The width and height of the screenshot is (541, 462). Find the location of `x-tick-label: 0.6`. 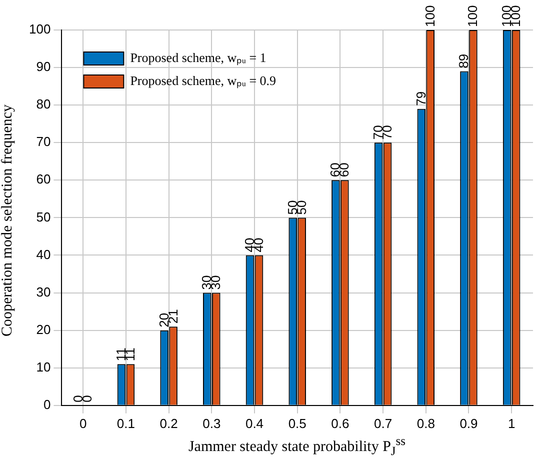

x-tick-label: 0.6 is located at coordinates (340, 423).